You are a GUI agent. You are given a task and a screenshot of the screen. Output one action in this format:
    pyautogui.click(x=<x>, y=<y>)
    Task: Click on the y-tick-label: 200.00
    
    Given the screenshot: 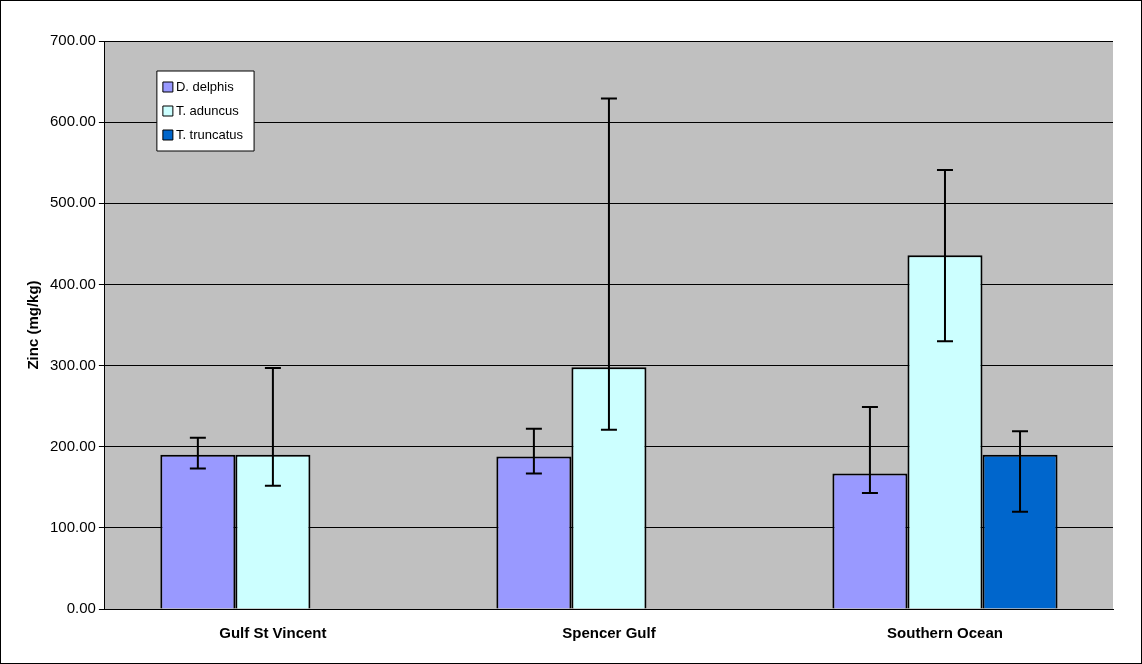 What is the action you would take?
    pyautogui.click(x=72, y=445)
    